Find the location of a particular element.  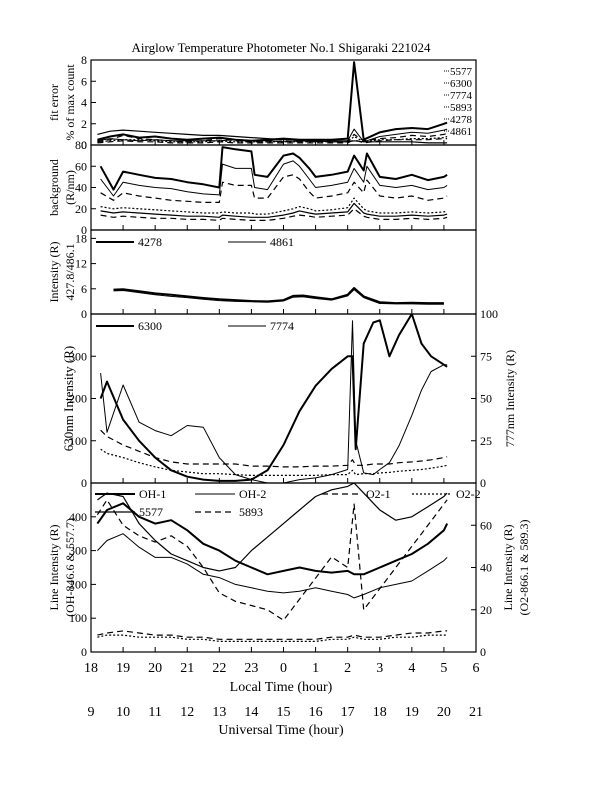

x-tick-label-local: 22 is located at coordinates (219, 668).